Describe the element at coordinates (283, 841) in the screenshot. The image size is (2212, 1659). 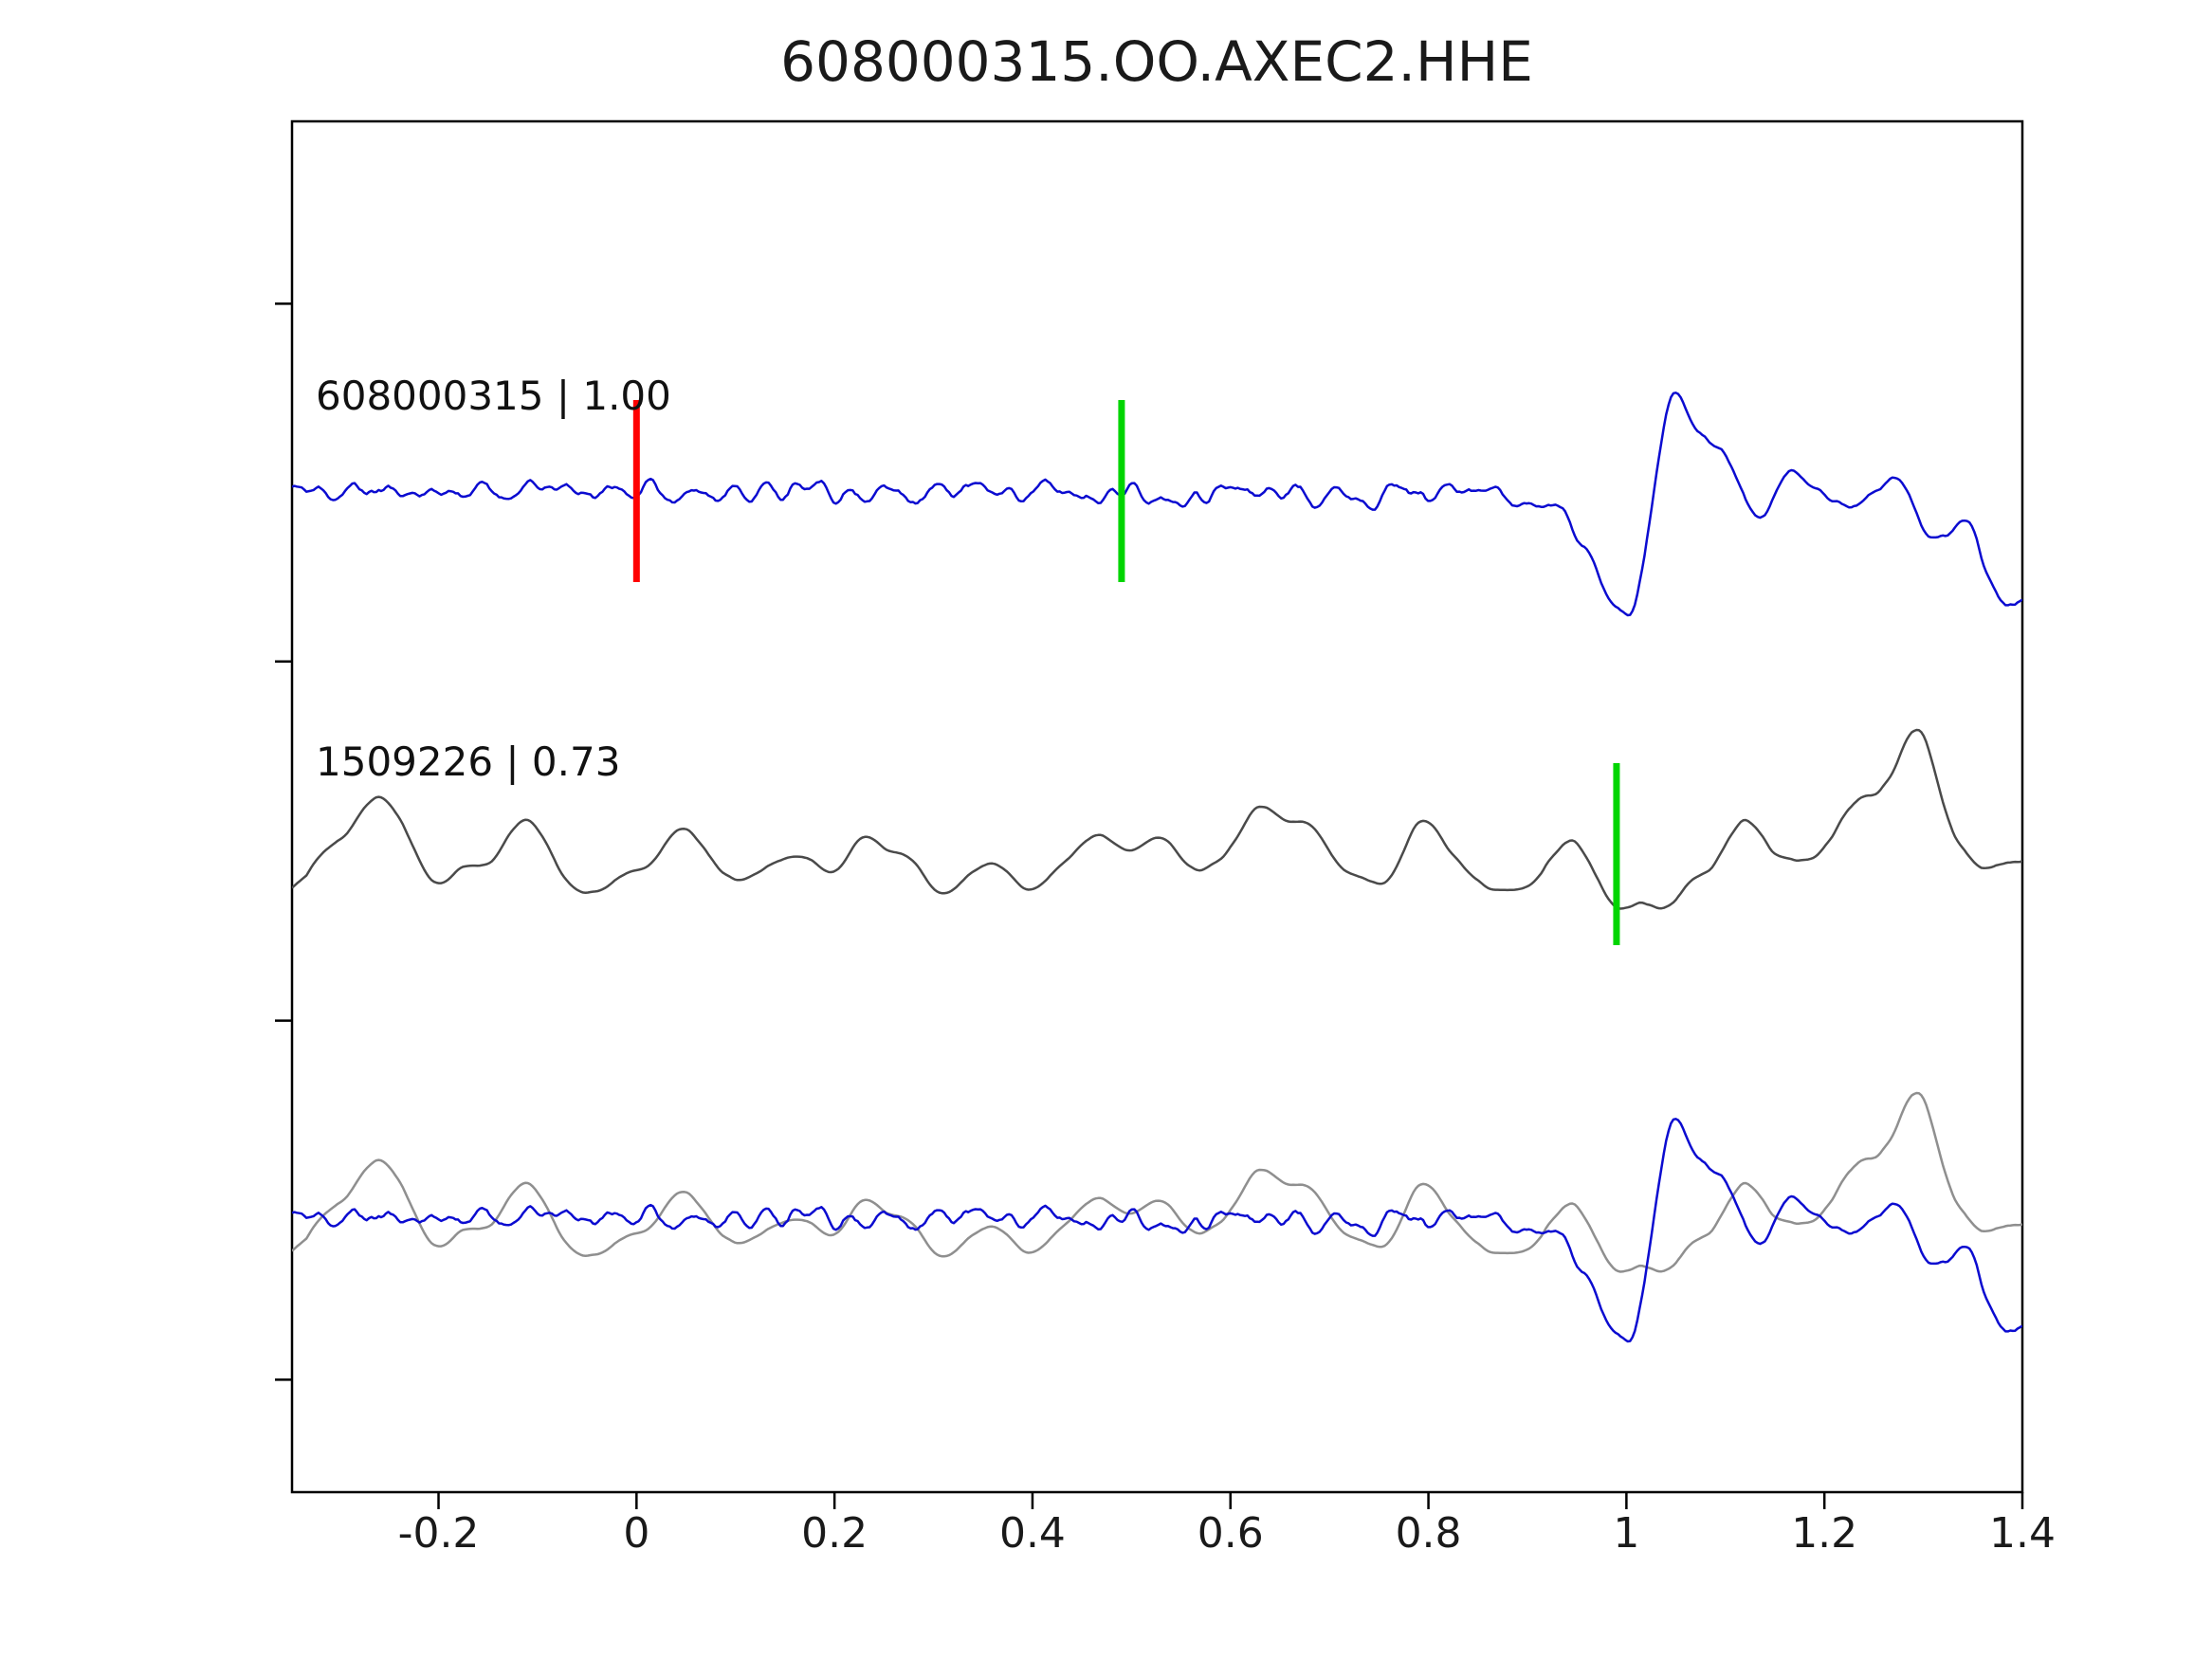
I see `y-axis-ticks` at that location.